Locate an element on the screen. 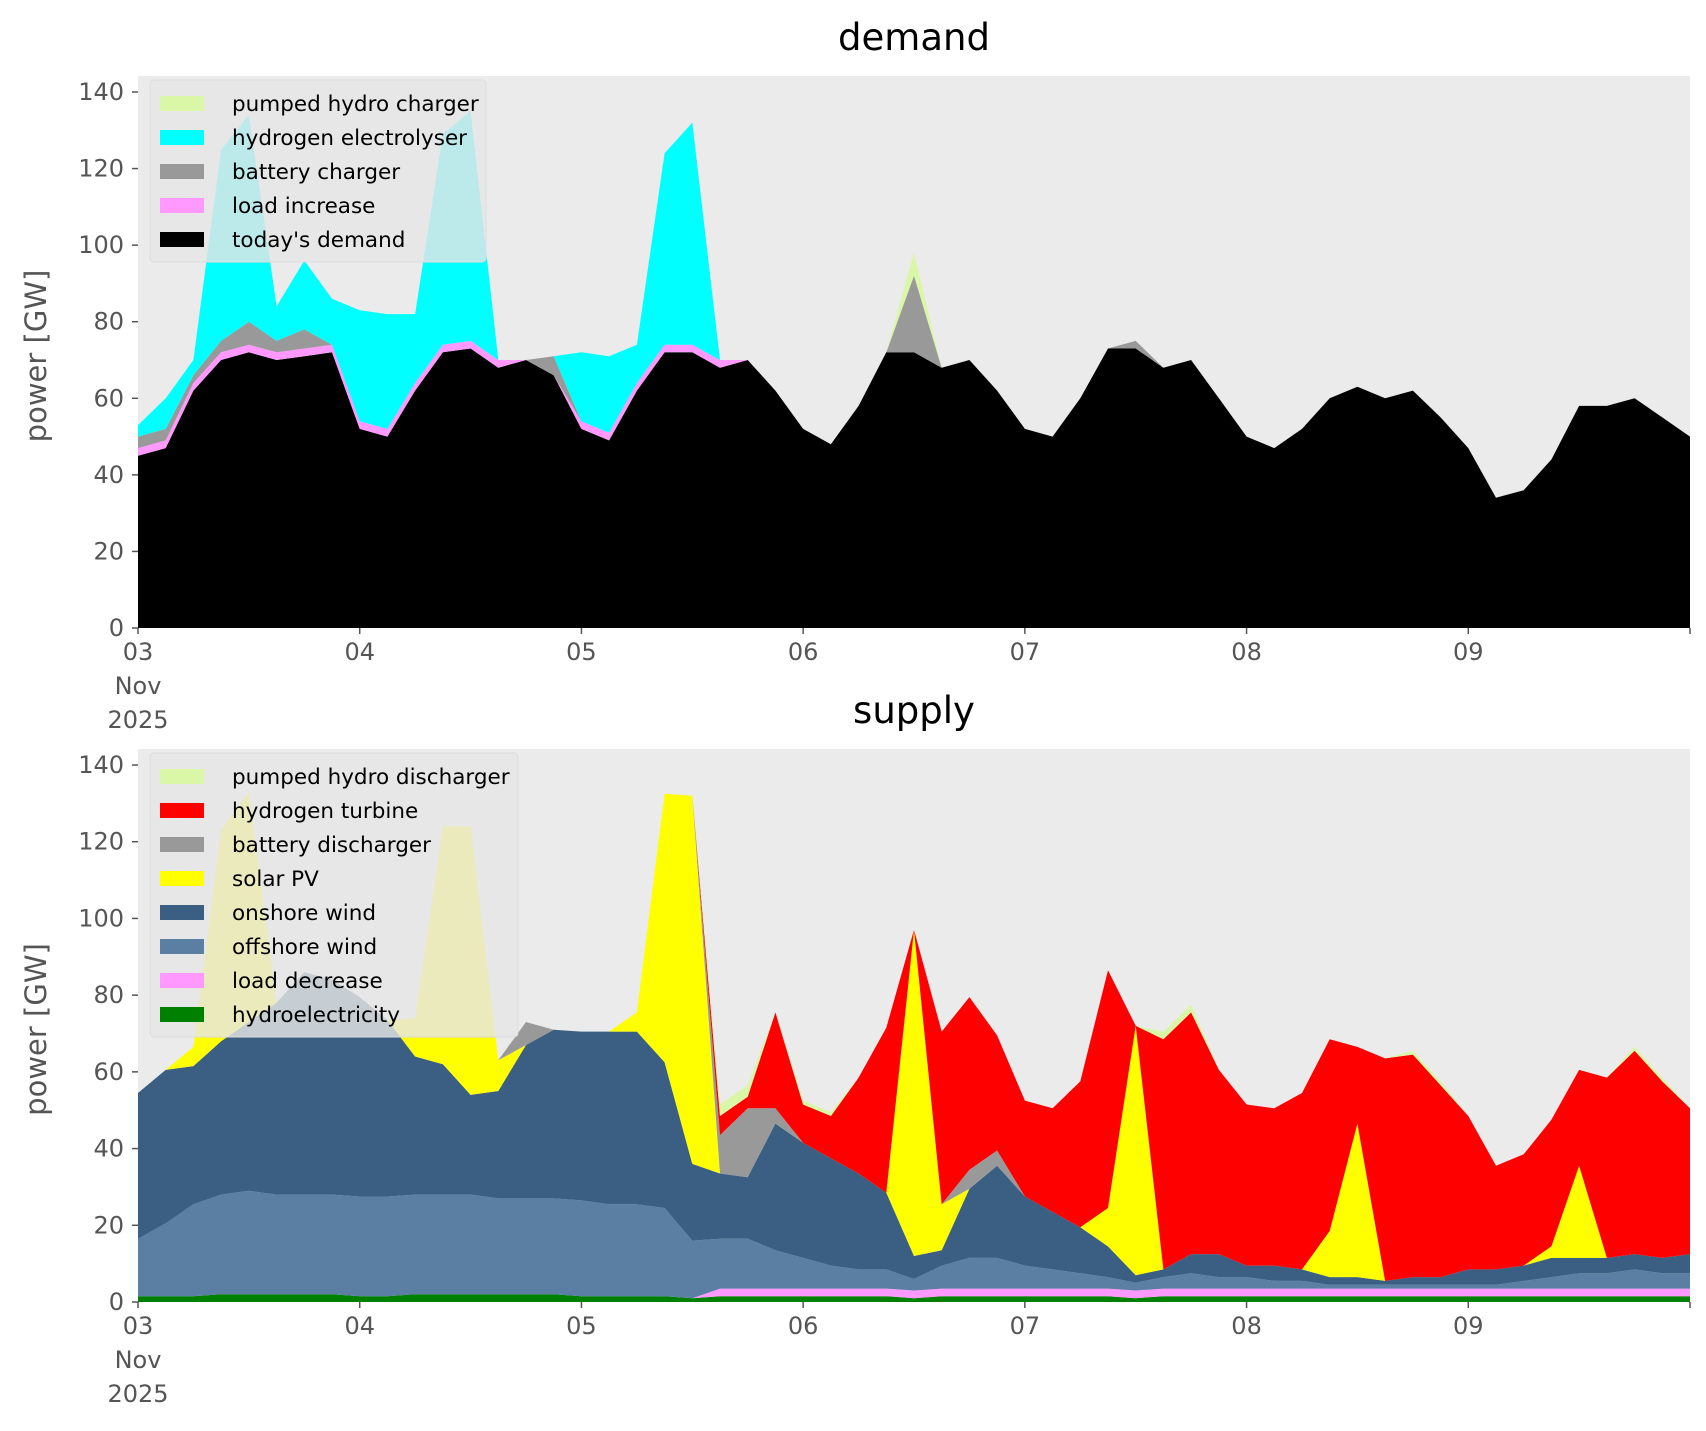  chart-title: supply is located at coordinates (914, 710).